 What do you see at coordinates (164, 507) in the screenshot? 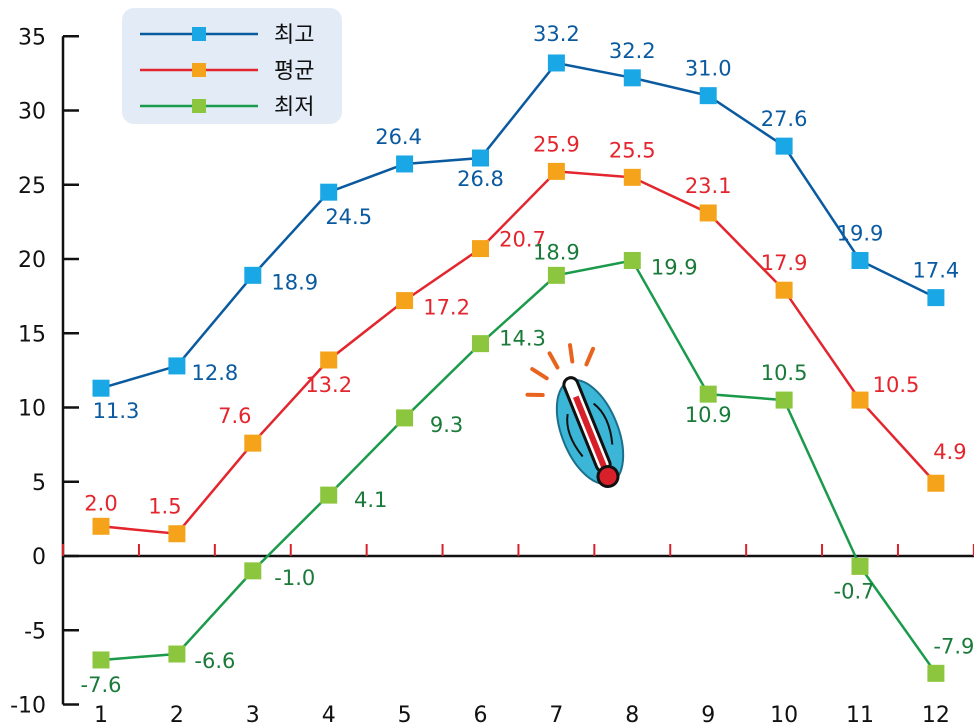
I see `data-label: 1.5` at bounding box center [164, 507].